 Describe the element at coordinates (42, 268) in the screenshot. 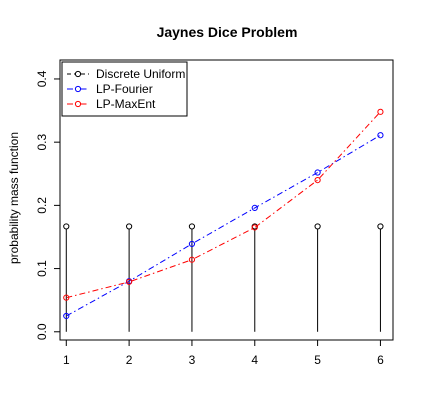

I see `y-tick-label: 0.1` at that location.